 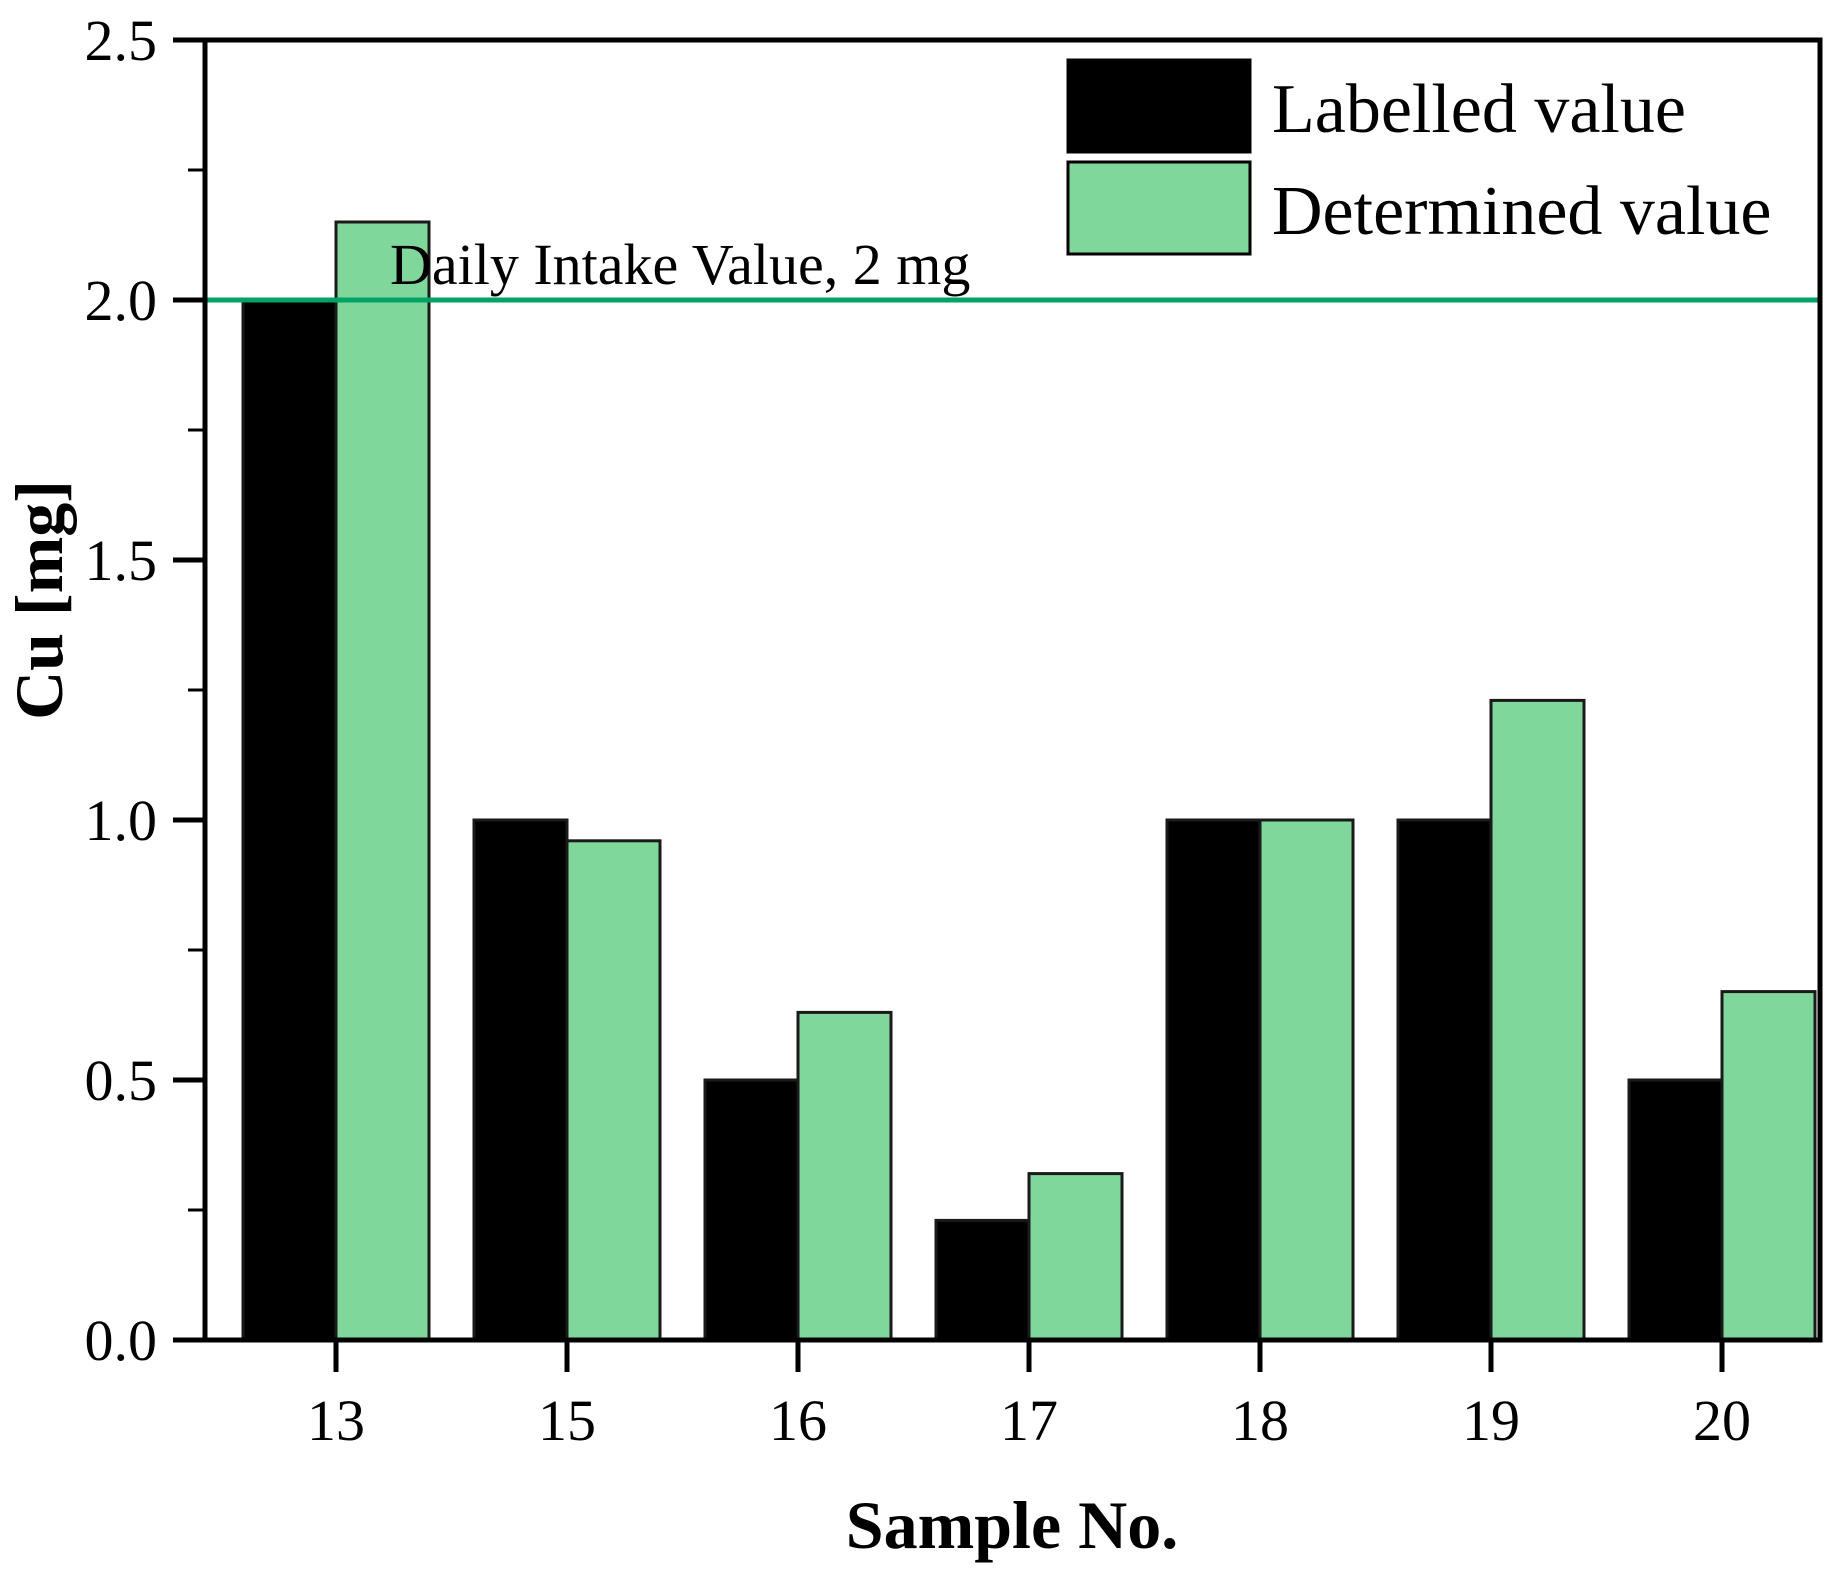 What do you see at coordinates (798, 1420) in the screenshot?
I see `x-tick-label-16: 16` at bounding box center [798, 1420].